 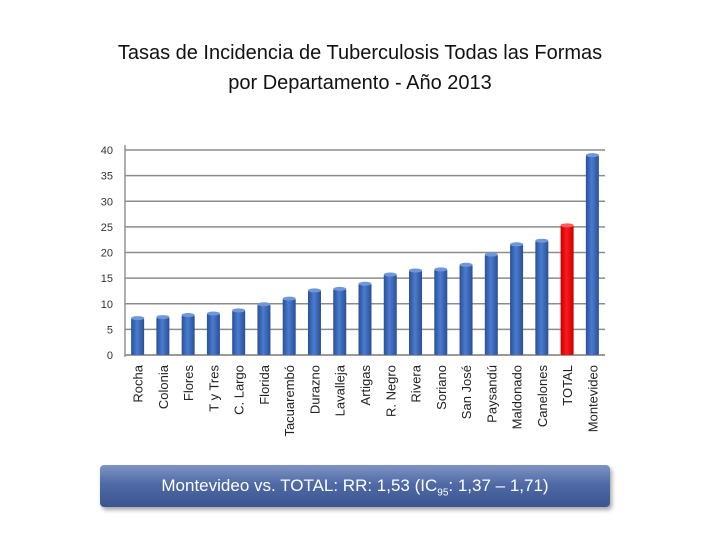 I want to click on note-subscript: 95, so click(x=443, y=493).